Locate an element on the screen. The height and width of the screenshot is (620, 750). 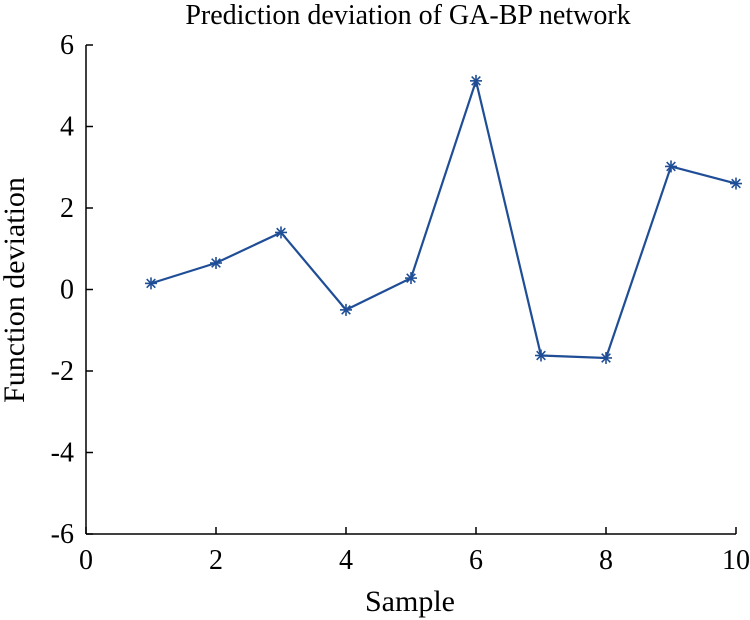
x-tick-label: 8 is located at coordinates (606, 560).